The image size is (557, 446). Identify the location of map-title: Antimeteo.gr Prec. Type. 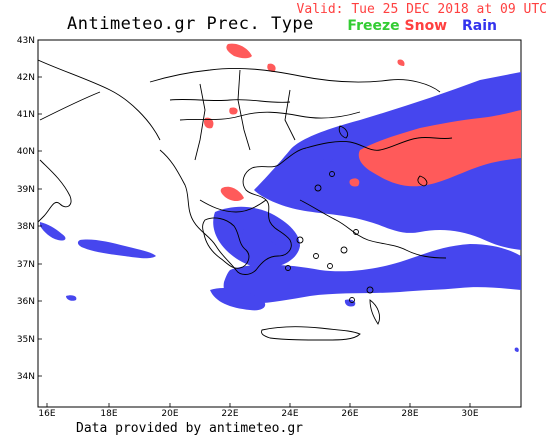
(190, 24).